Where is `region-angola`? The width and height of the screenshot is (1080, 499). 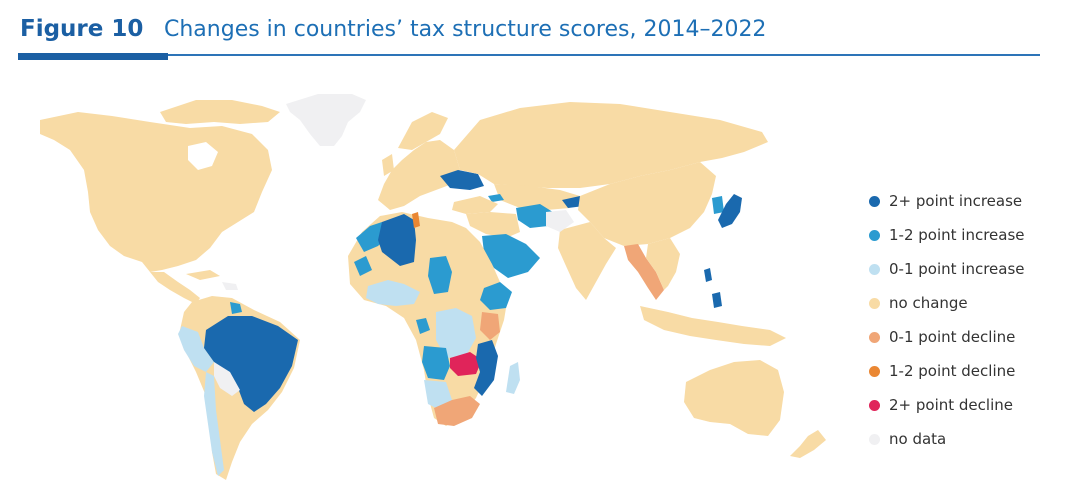
region-angola is located at coordinates (436, 363).